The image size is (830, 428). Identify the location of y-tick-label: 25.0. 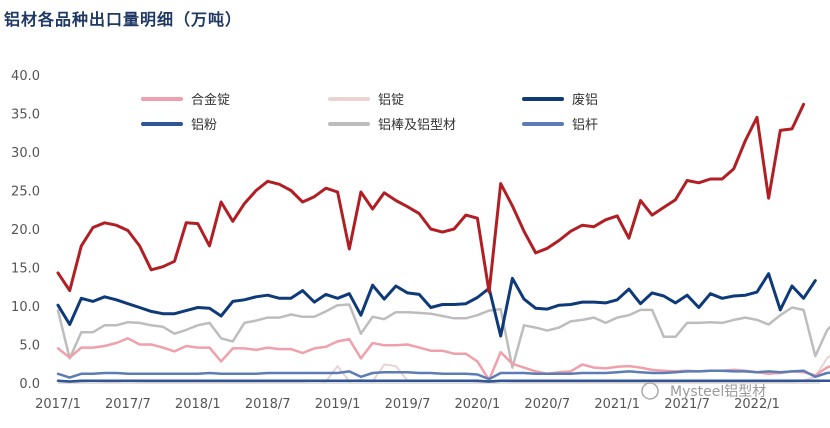
(25, 192).